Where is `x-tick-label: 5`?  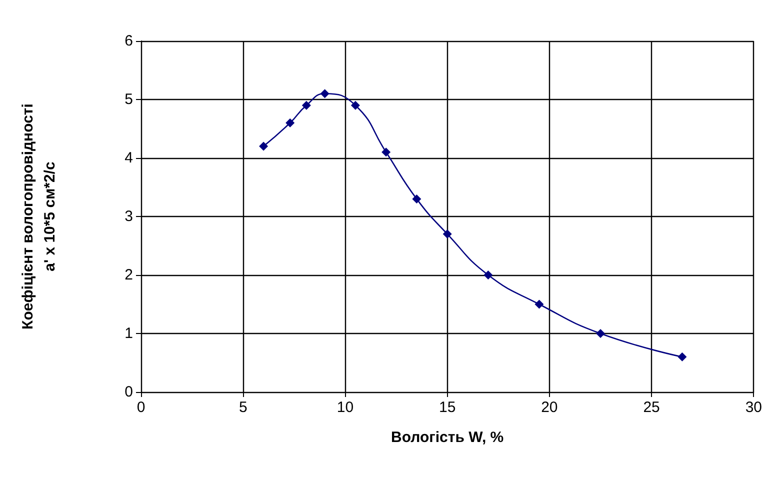 x-tick-label: 5 is located at coordinates (243, 407).